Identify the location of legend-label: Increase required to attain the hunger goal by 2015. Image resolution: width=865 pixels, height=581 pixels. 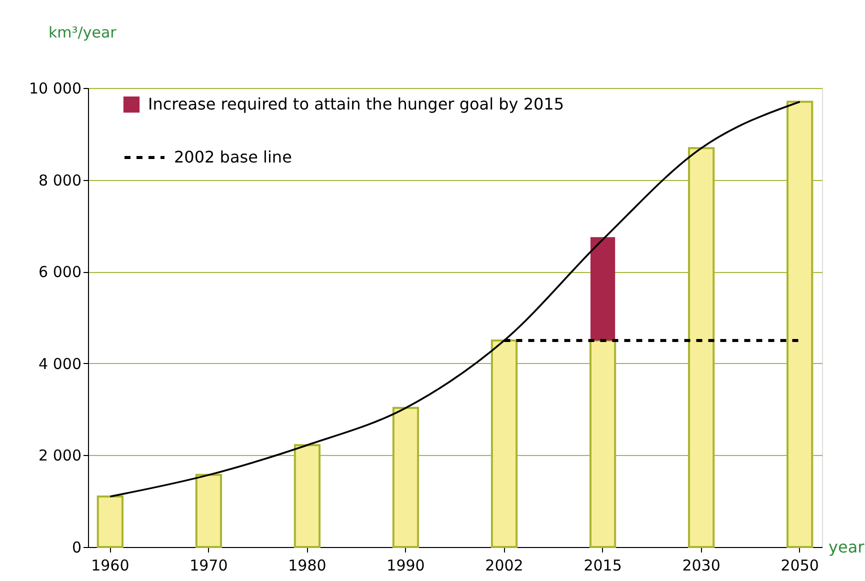
(356, 104).